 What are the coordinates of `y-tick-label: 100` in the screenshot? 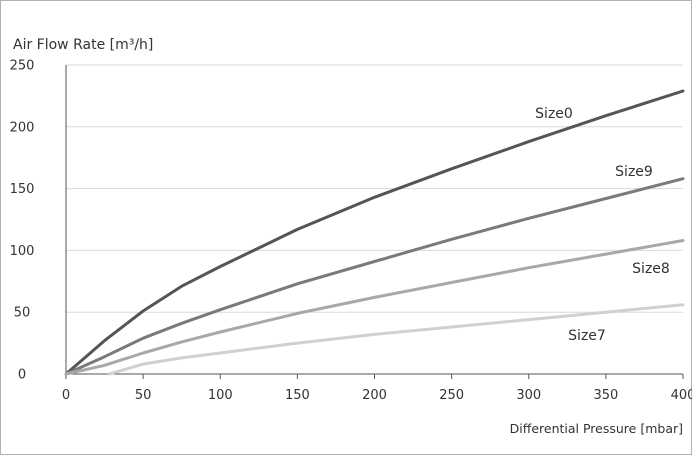 It's located at (22, 251).